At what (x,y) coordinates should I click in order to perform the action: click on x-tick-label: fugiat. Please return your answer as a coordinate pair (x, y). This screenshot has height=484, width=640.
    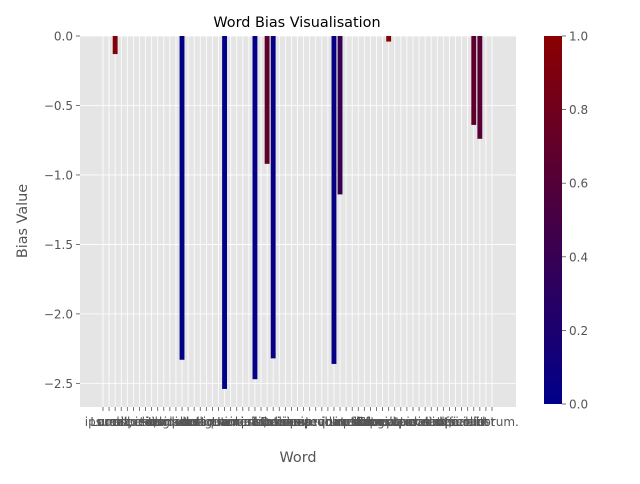
    Looking at the image, I should click on (382, 422).